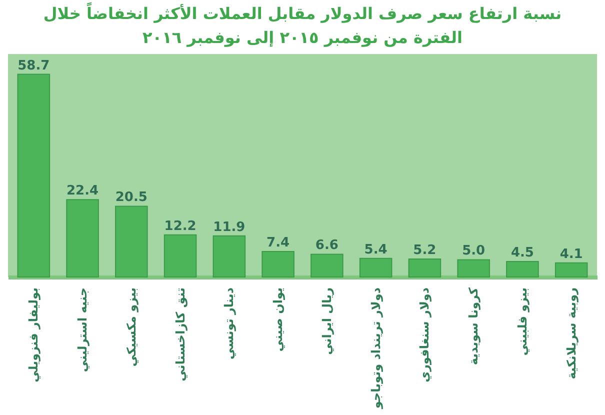  Describe the element at coordinates (34, 66) in the screenshot. I see `data-label: 58.7` at that location.